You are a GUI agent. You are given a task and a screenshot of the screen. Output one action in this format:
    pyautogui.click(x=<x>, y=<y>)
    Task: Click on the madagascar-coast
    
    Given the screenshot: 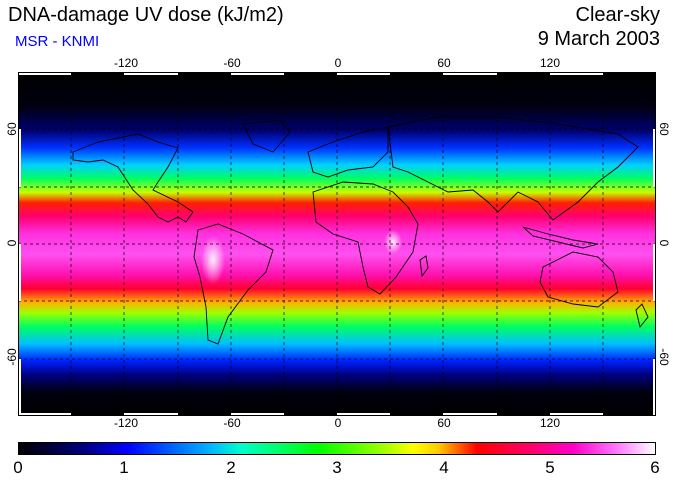 What is the action you would take?
    pyautogui.click(x=424, y=266)
    